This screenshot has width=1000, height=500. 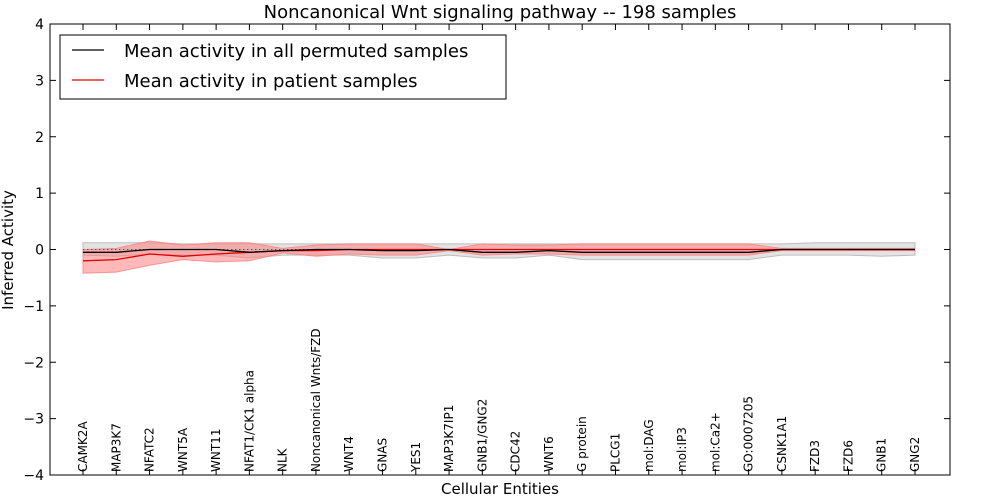 What do you see at coordinates (39, 251) in the screenshot?
I see `y-tick-label: 0` at bounding box center [39, 251].